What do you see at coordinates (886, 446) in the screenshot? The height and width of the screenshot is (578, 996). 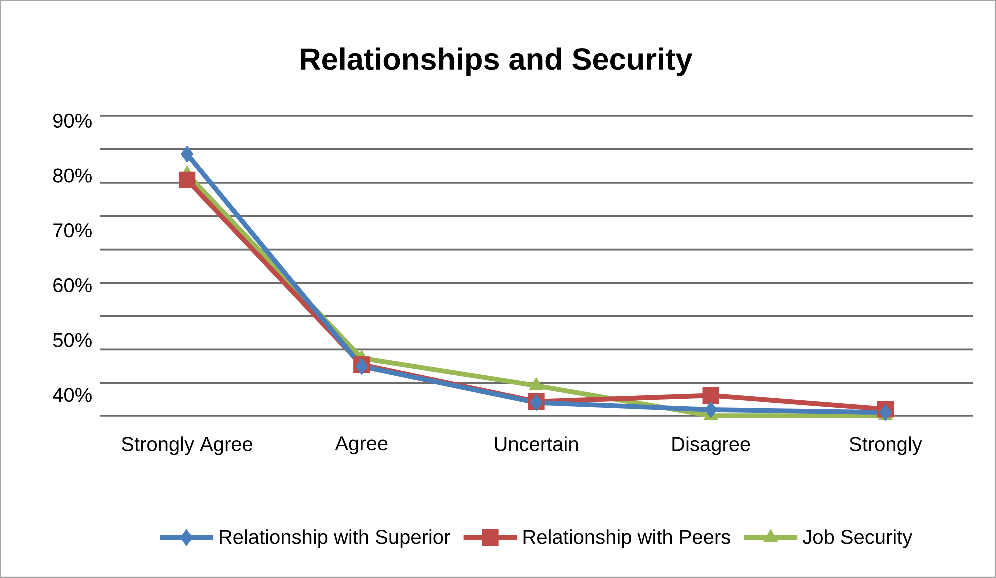 I see `x-tick-label: Strongly` at bounding box center [886, 446].